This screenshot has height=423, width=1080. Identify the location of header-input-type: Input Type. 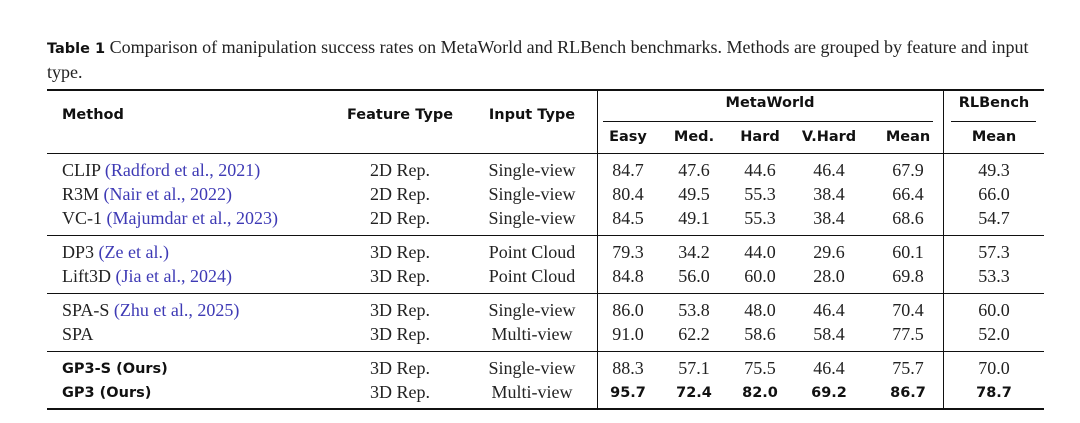
(532, 115).